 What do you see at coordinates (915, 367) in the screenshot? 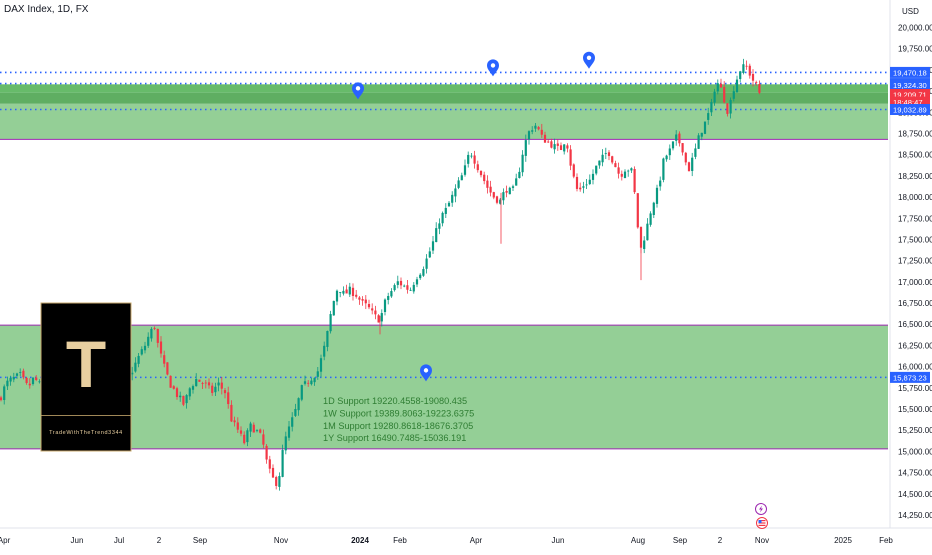
I see `price-tick-label: 16,000.00` at bounding box center [915, 367].